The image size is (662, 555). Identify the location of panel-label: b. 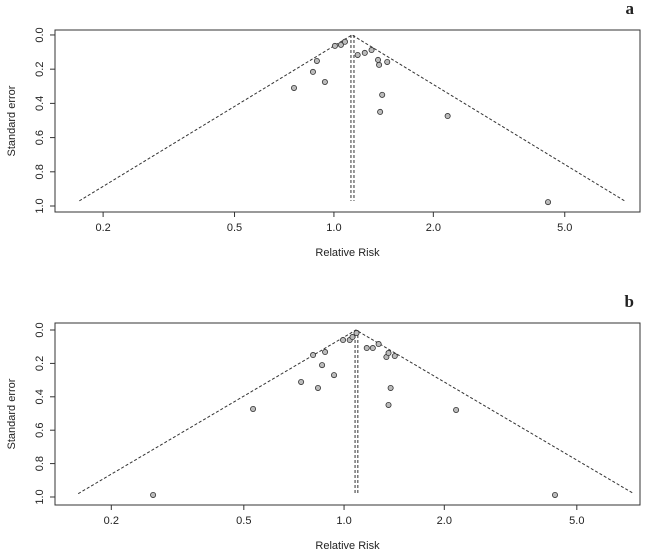
(629, 301).